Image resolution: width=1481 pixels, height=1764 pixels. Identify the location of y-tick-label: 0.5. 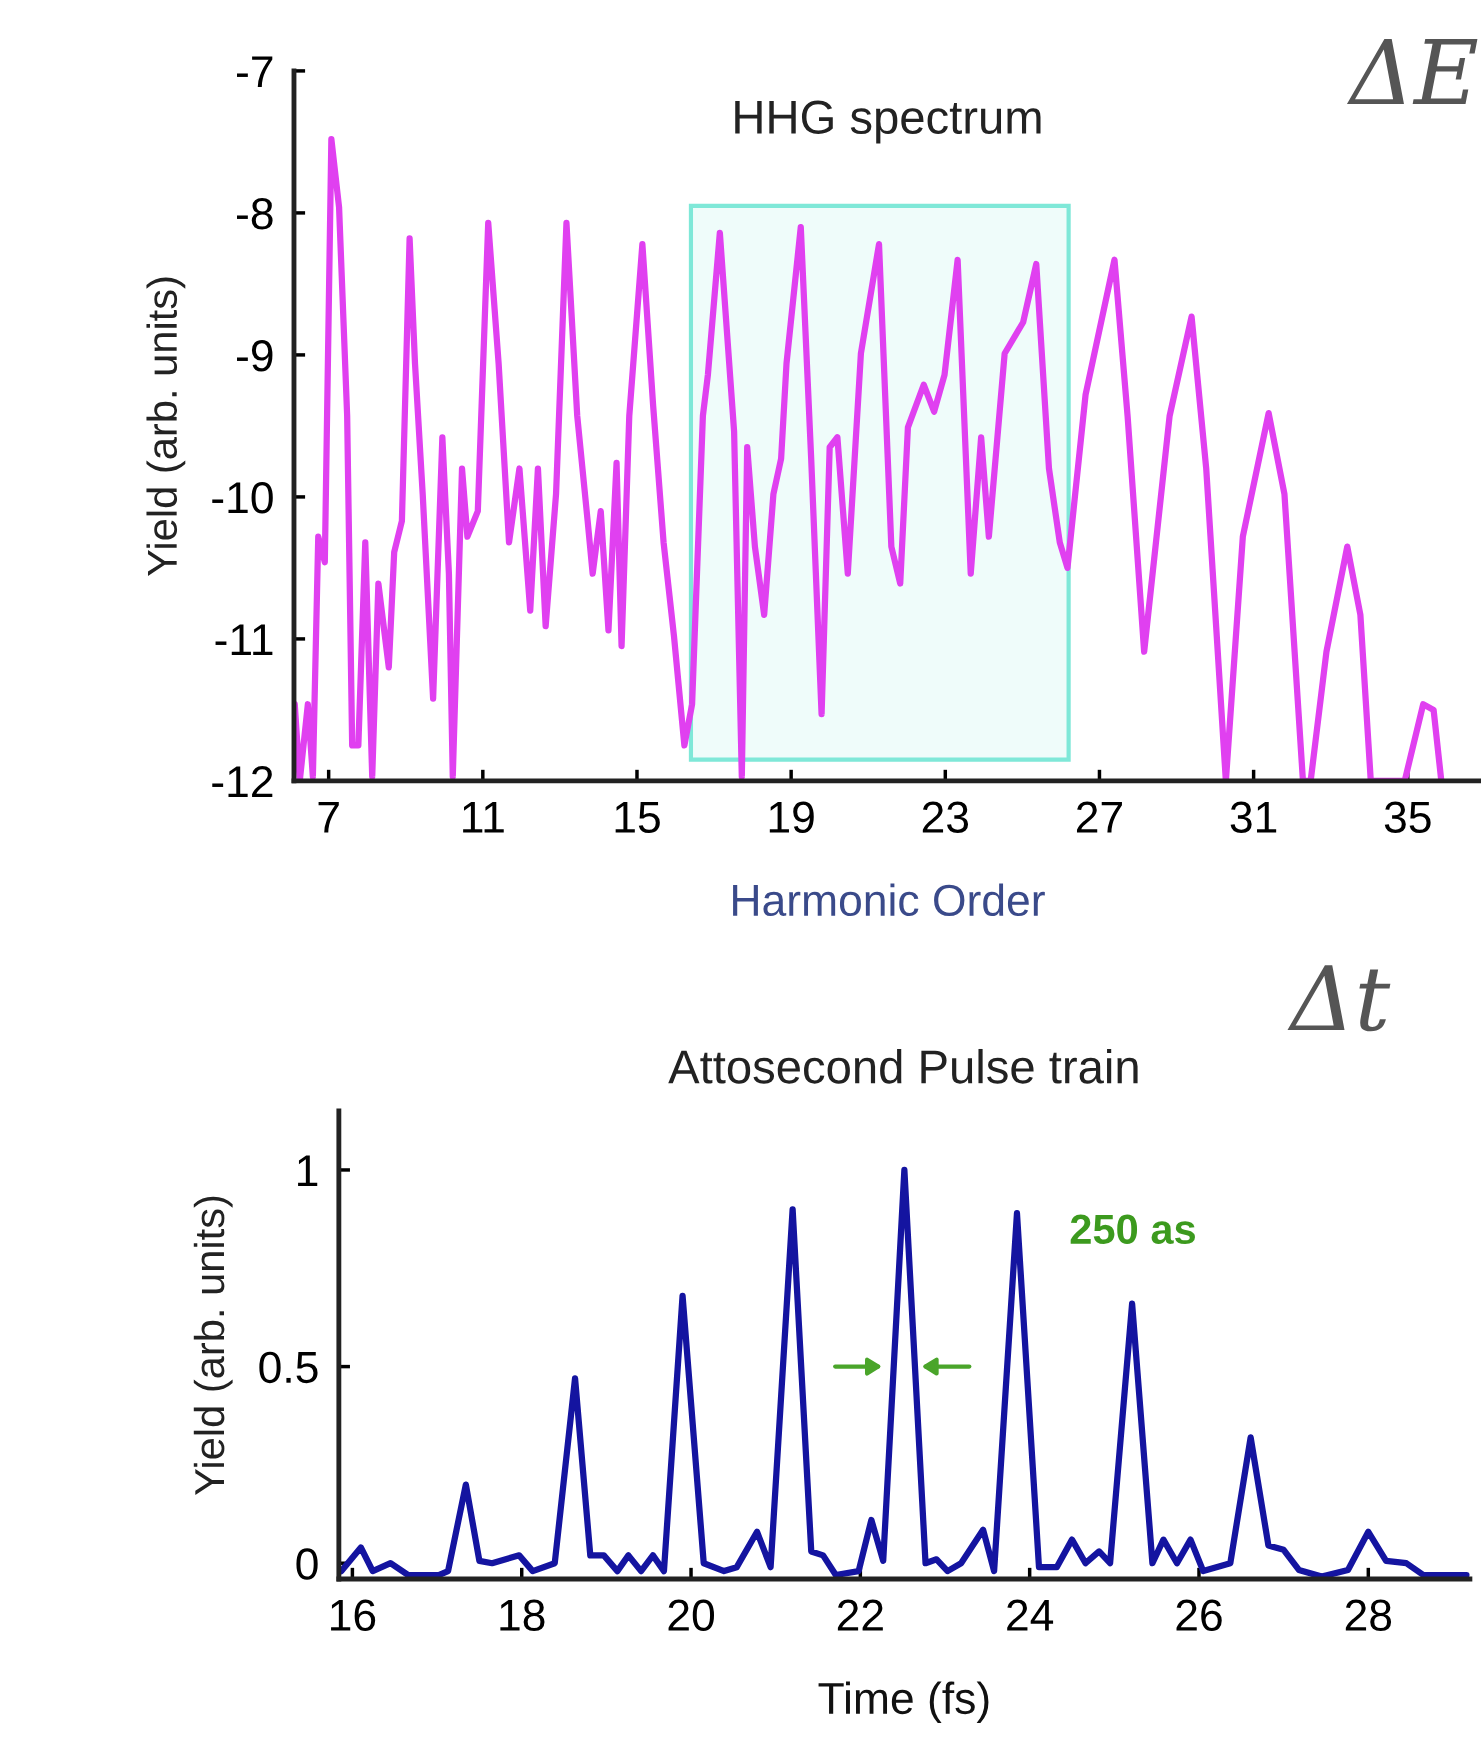
(288, 1367).